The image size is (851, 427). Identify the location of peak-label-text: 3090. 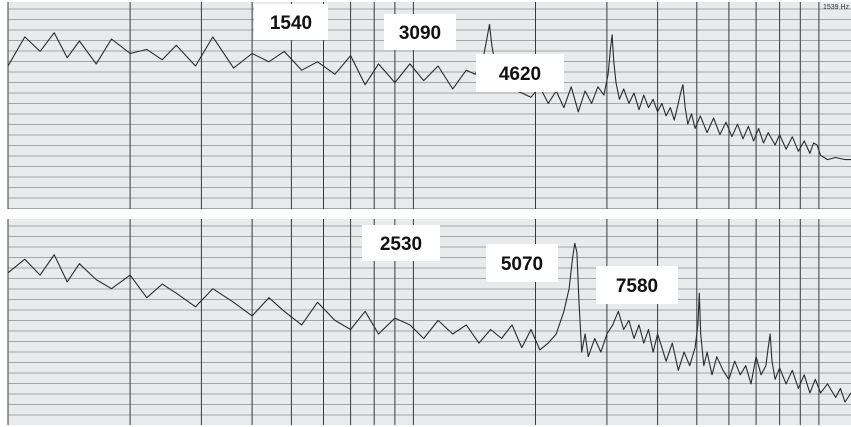
(420, 33).